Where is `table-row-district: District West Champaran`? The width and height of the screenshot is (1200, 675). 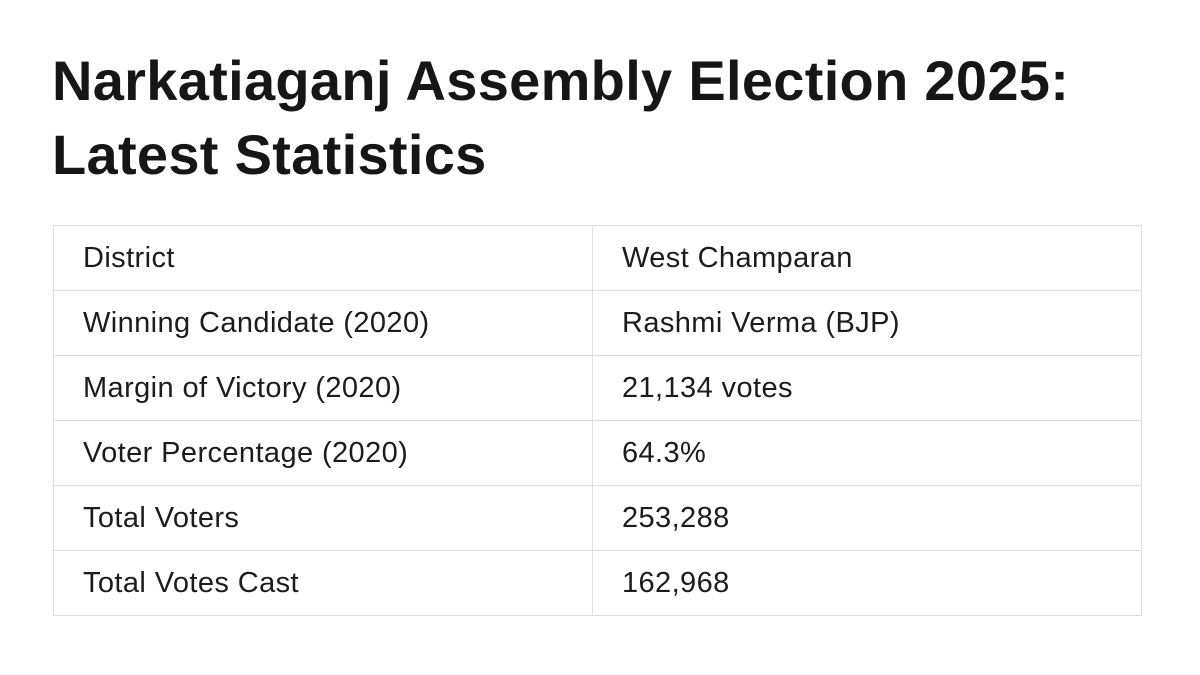 table-row-district: District West Champaran is located at coordinates (597, 258).